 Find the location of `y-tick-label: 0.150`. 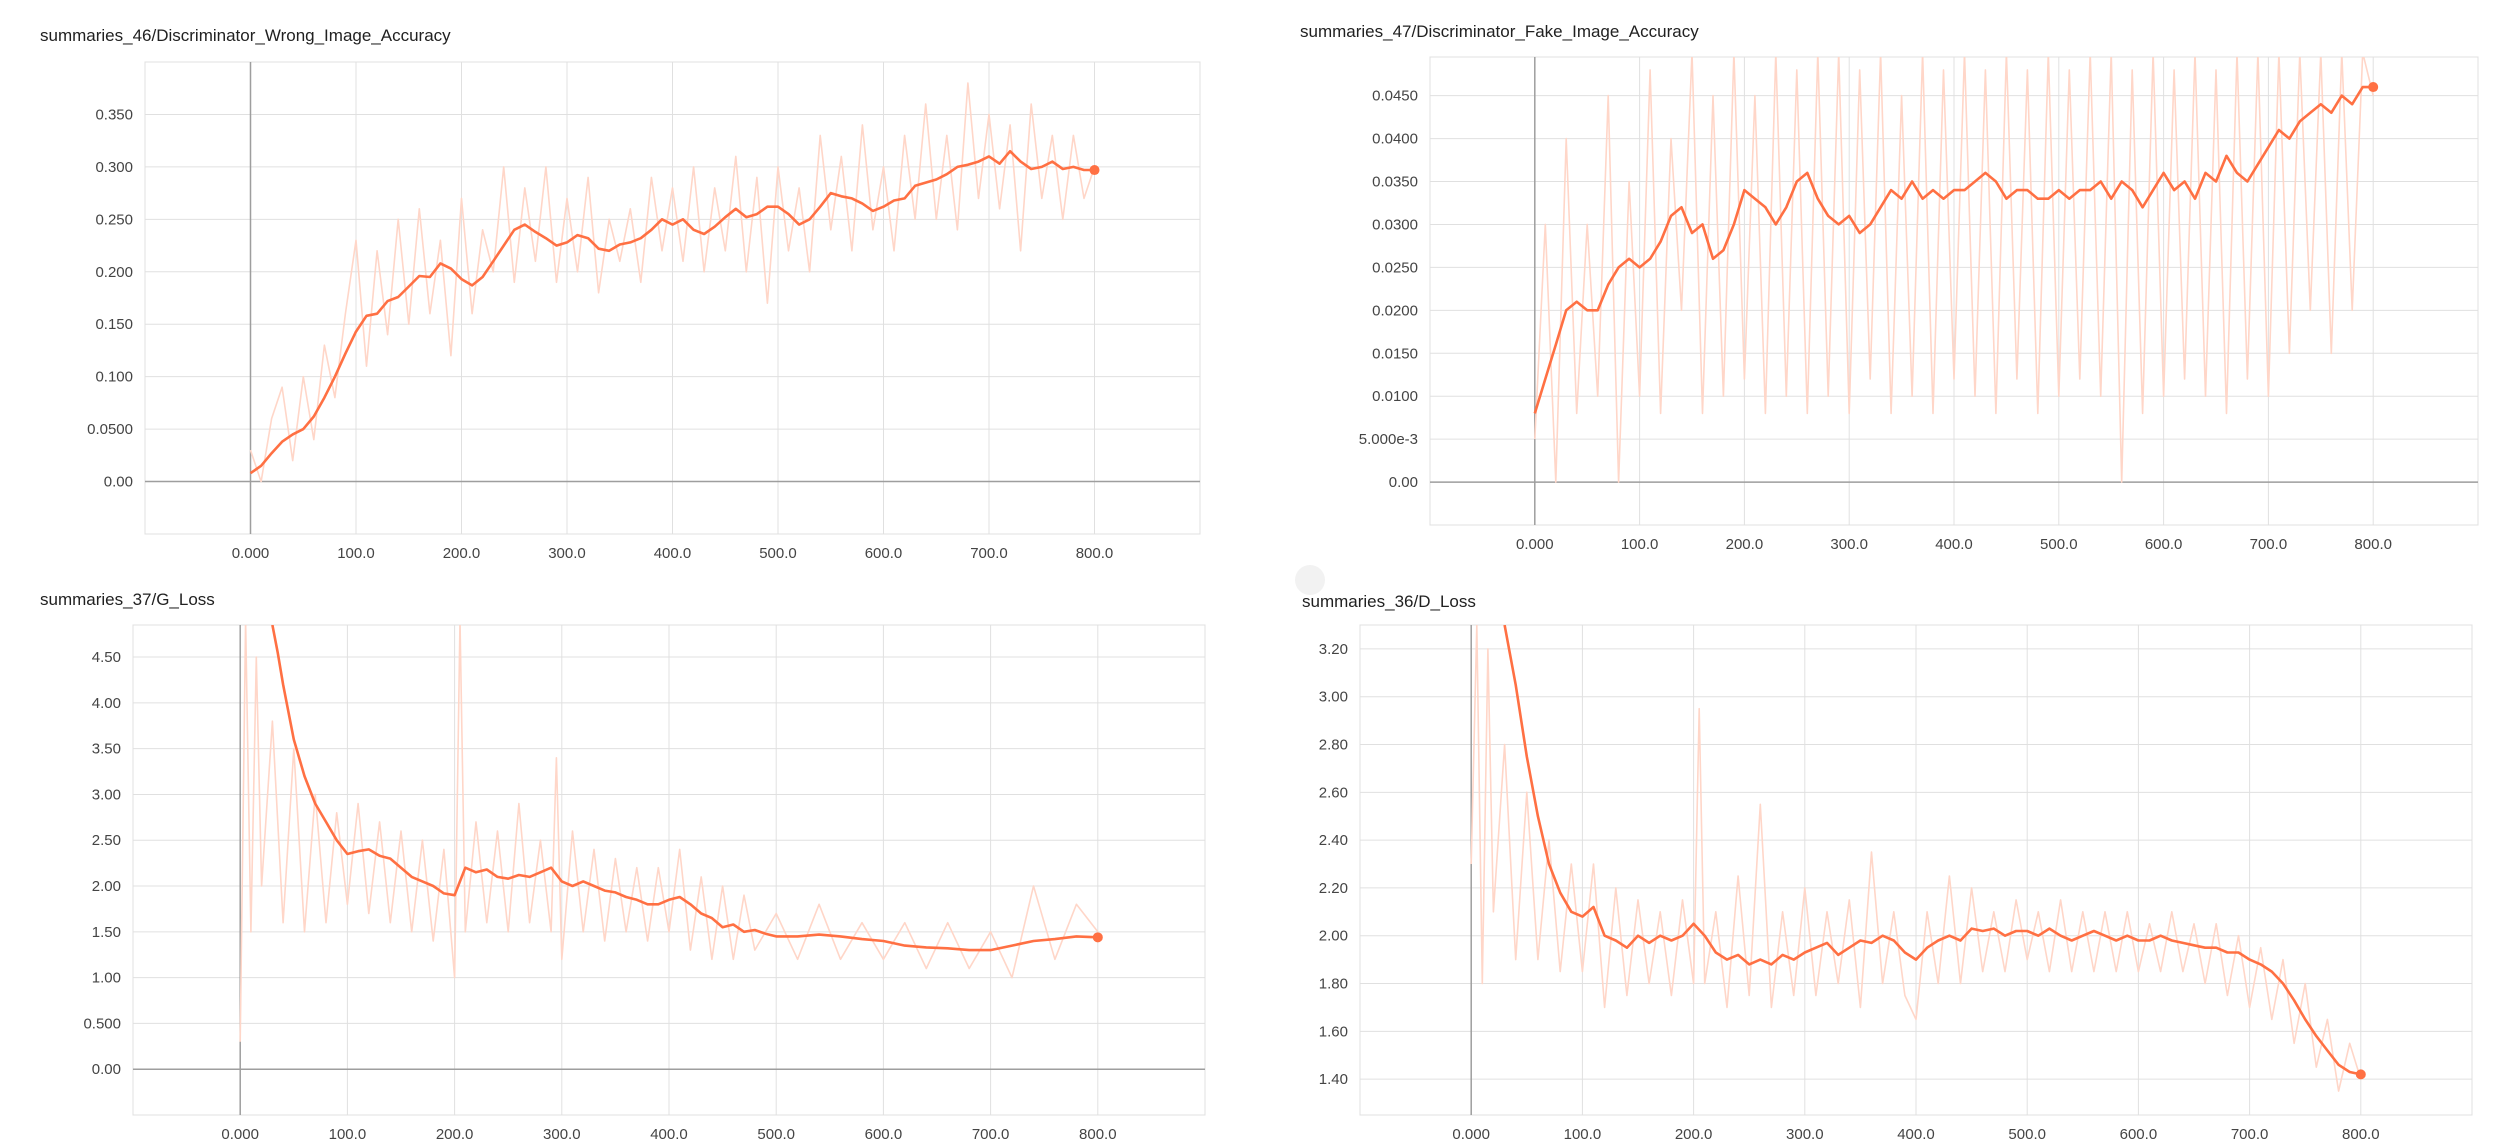

y-tick-label: 0.150 is located at coordinates (114, 324).